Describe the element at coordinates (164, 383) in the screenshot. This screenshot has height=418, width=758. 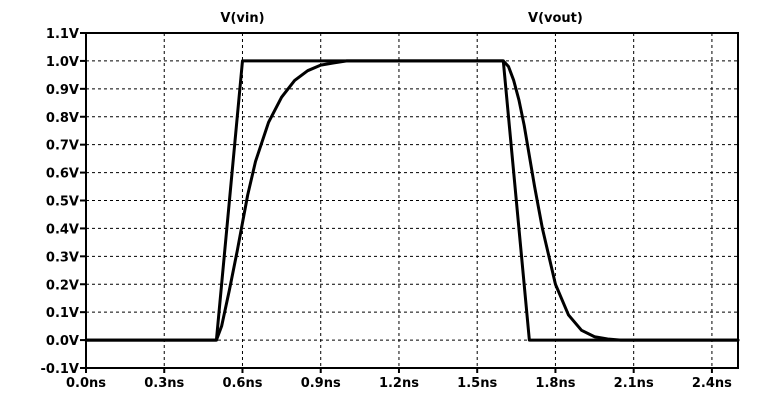
I see `x-tick-label: 0.3ns` at that location.